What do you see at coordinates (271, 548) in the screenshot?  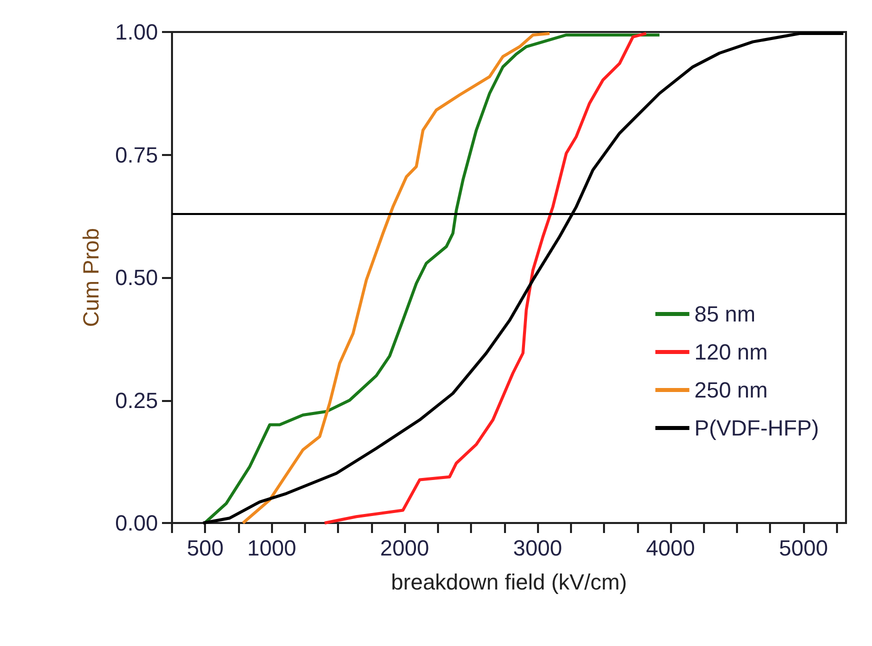 I see `x-tick-label: 1000` at bounding box center [271, 548].